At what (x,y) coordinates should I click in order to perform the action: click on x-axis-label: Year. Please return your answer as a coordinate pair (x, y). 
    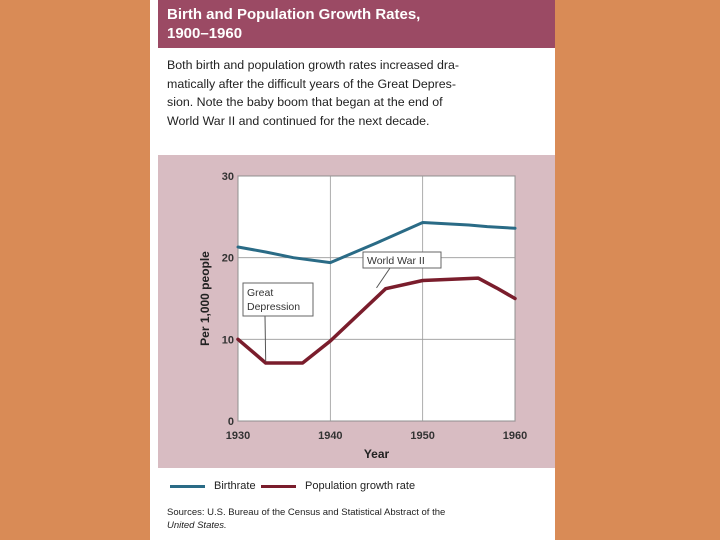
    Looking at the image, I should click on (377, 454).